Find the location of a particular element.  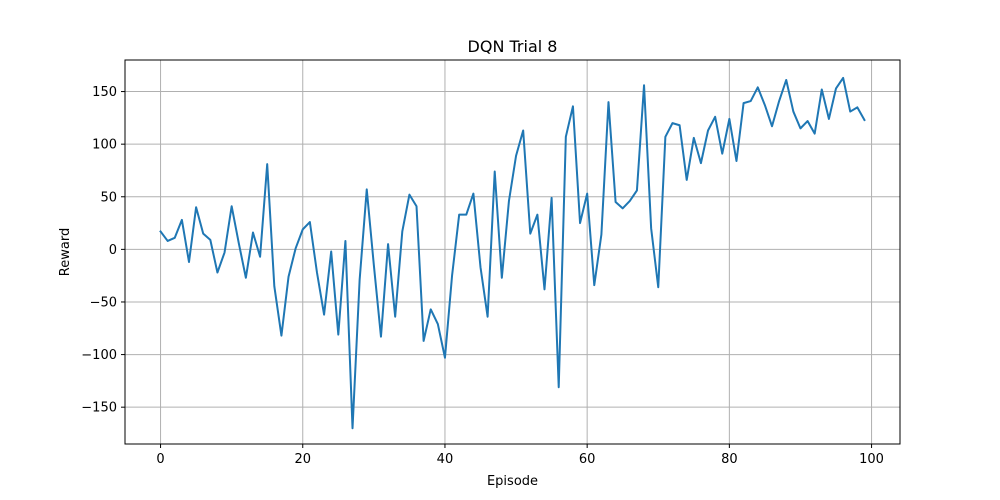

y-tick-label: 150 is located at coordinates (104, 92).